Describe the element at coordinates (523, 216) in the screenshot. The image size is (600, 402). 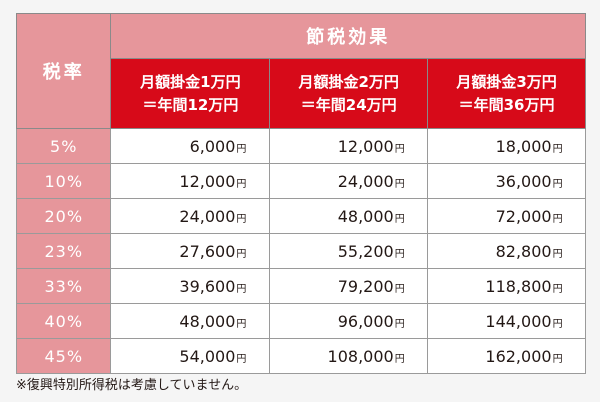
I see `savings-value: 72,000` at that location.